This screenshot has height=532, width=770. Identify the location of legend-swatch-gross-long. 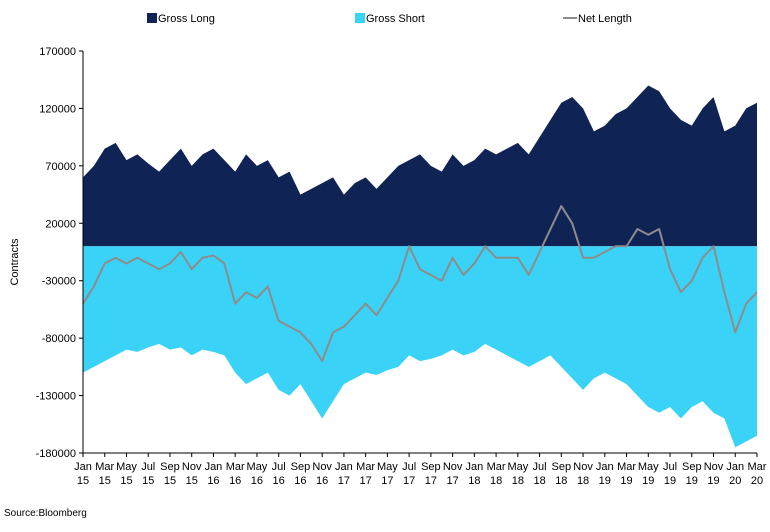
(152, 18).